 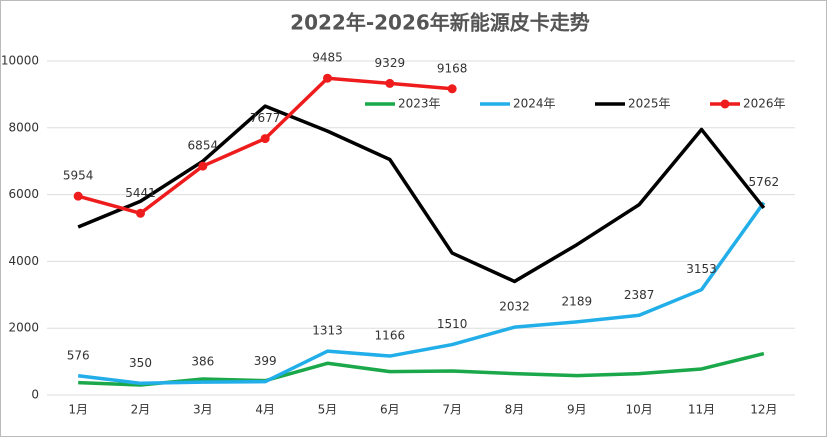 I want to click on series-line, so click(x=421, y=369).